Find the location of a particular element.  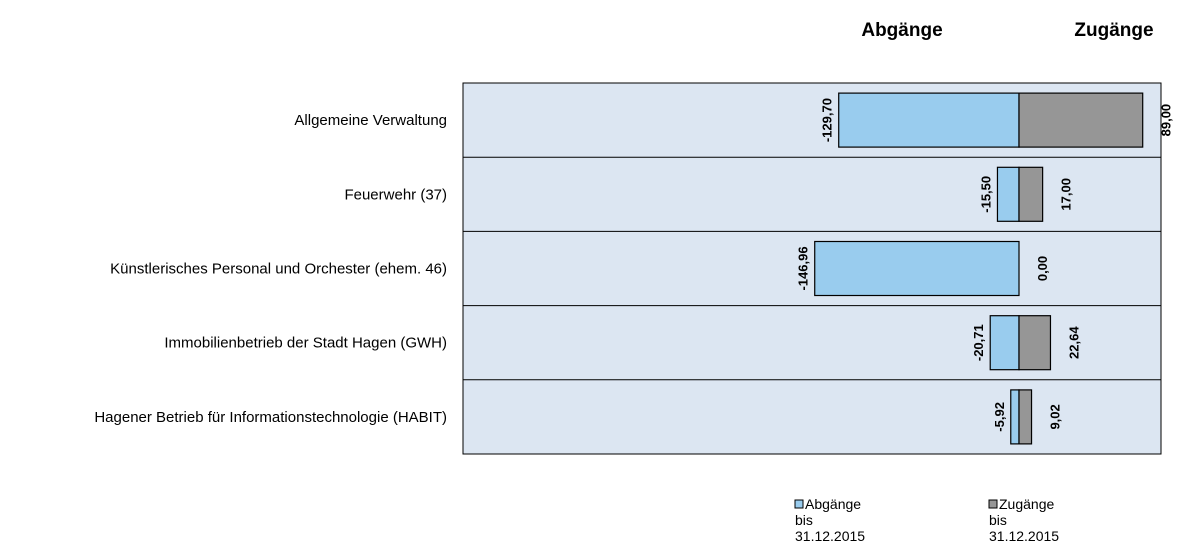

value-label-abgaenge: -129,70 is located at coordinates (827, 120).